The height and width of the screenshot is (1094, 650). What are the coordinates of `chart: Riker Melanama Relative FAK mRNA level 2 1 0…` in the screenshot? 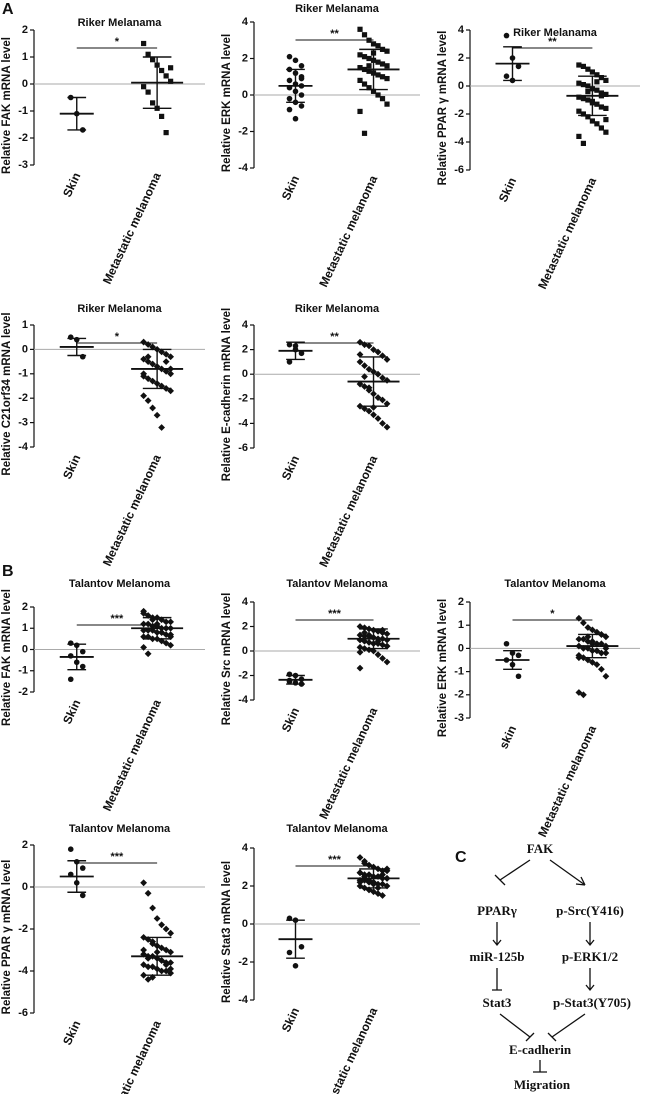 It's located at (103, 151).